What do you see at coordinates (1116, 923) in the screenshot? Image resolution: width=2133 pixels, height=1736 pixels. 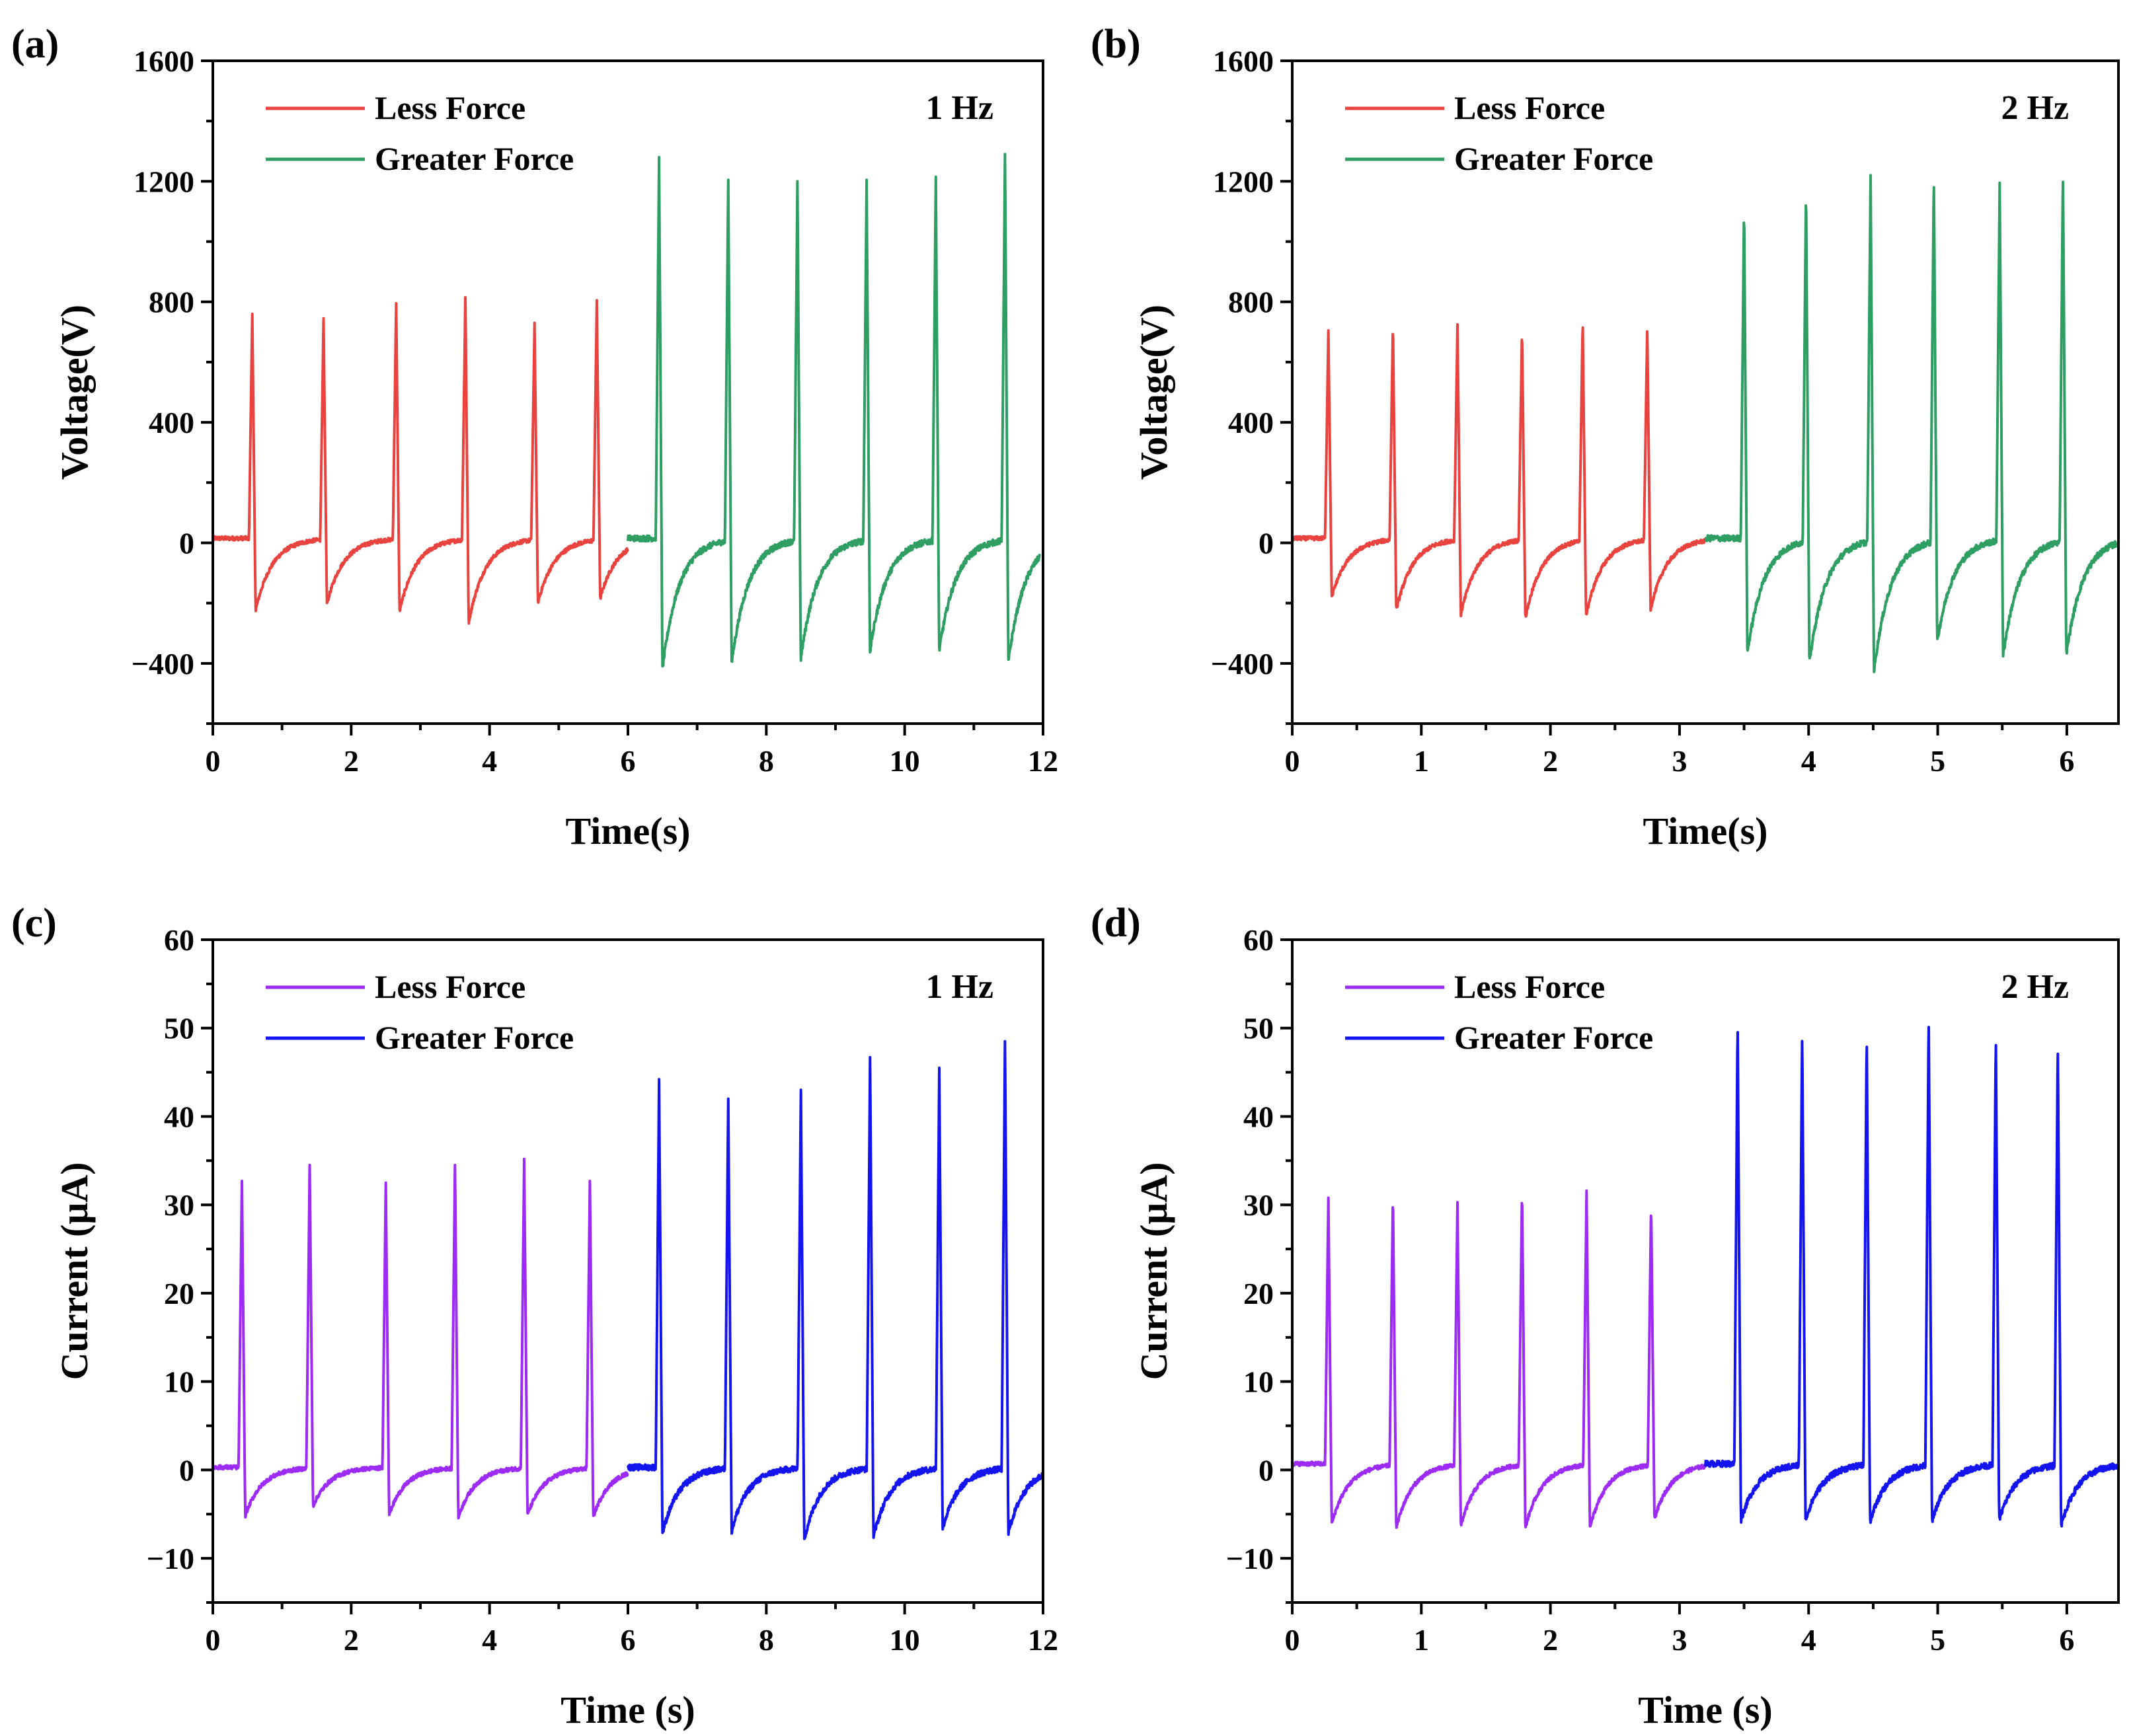 I see `panel-label: (d)` at bounding box center [1116, 923].